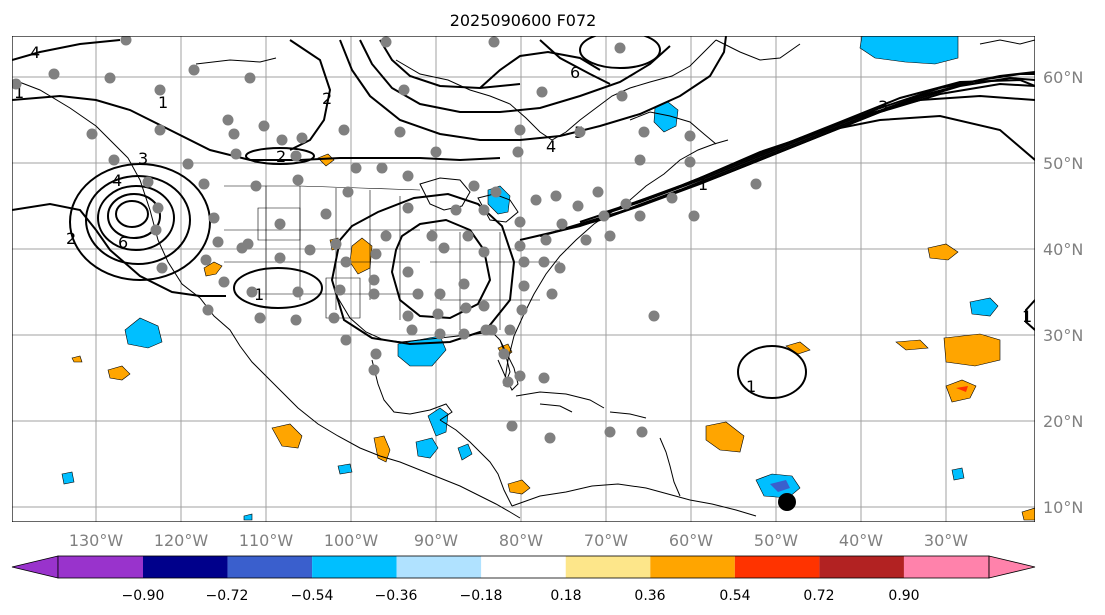 Image resolution: width=1105 pixels, height=615 pixels. I want to click on lon-label: 90°W, so click(436, 540).